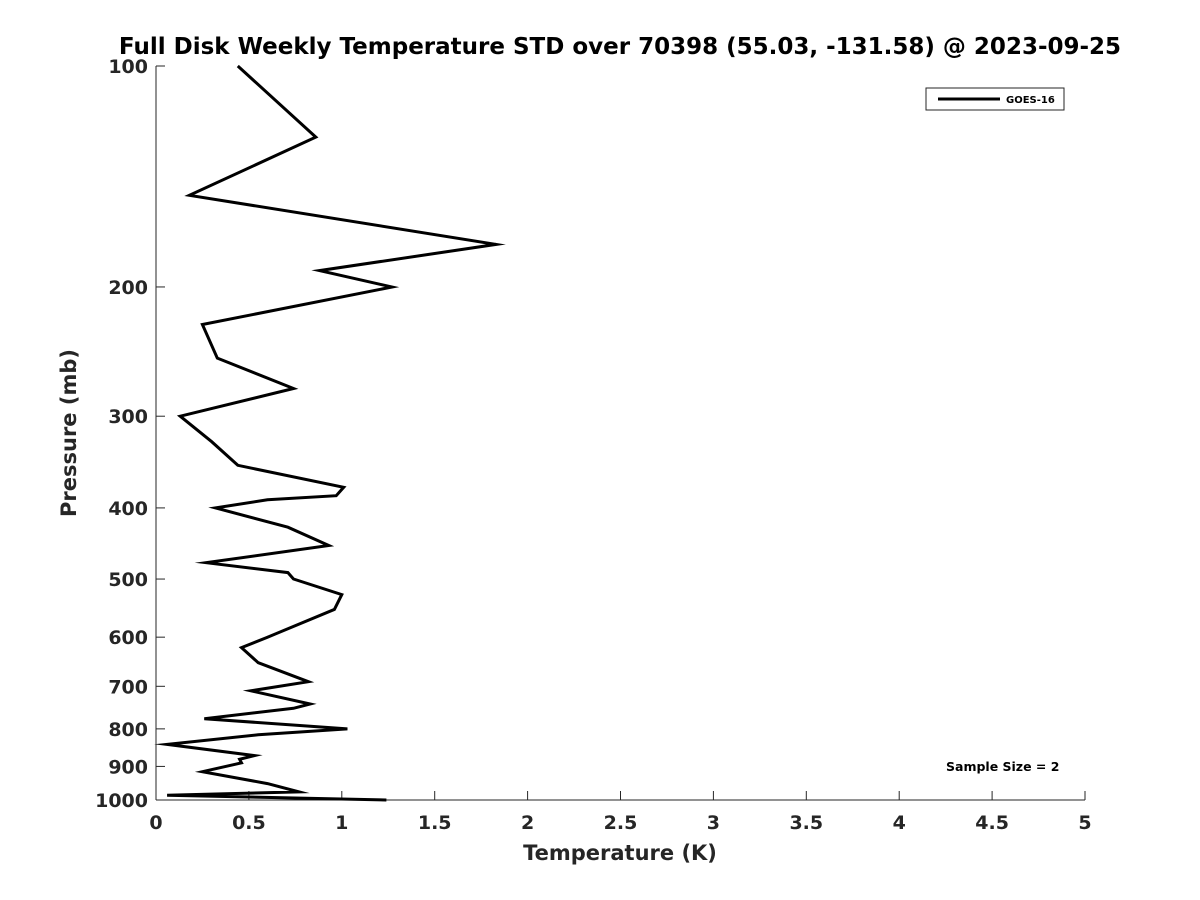 This screenshot has width=1200, height=900. What do you see at coordinates (1084, 823) in the screenshot?
I see `x-tick-label: 5` at bounding box center [1084, 823].